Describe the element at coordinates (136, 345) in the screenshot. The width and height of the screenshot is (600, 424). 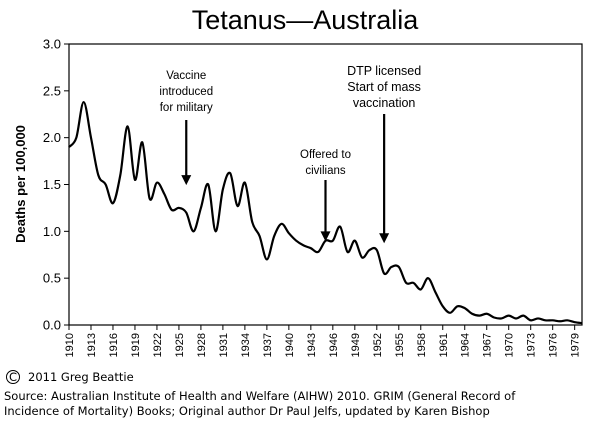
I see `x-tick-label: 1919` at that location.